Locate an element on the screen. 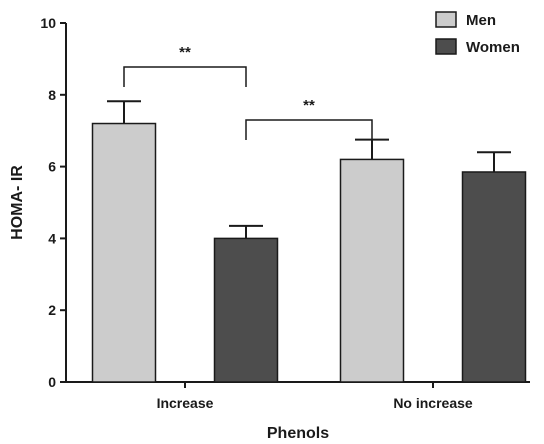 Image resolution: width=544 pixels, height=444 pixels. bar-men-increase is located at coordinates (124, 252).